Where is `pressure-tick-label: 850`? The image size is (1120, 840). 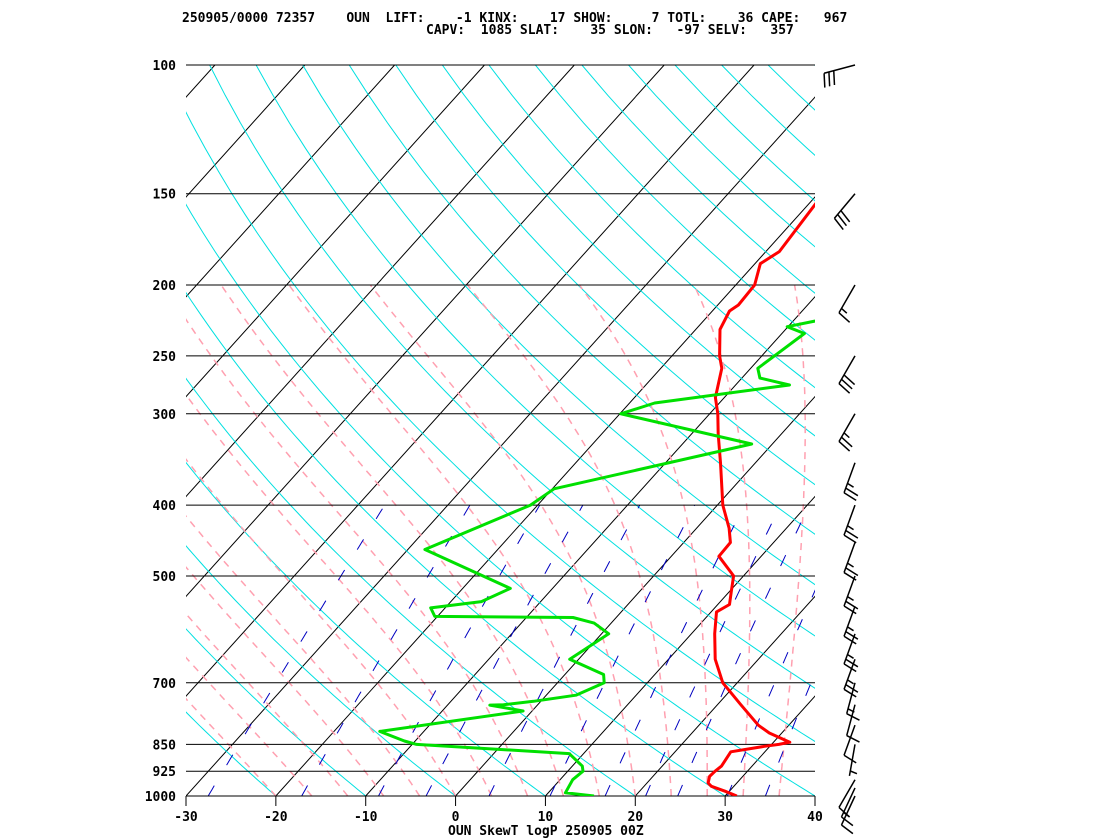 pressure-tick-label: 850 is located at coordinates (165, 745).